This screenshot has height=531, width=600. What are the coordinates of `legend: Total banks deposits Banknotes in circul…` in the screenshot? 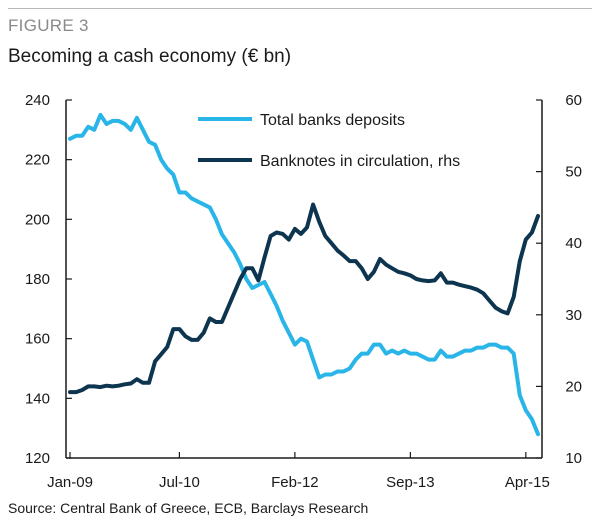 It's located at (329, 141).